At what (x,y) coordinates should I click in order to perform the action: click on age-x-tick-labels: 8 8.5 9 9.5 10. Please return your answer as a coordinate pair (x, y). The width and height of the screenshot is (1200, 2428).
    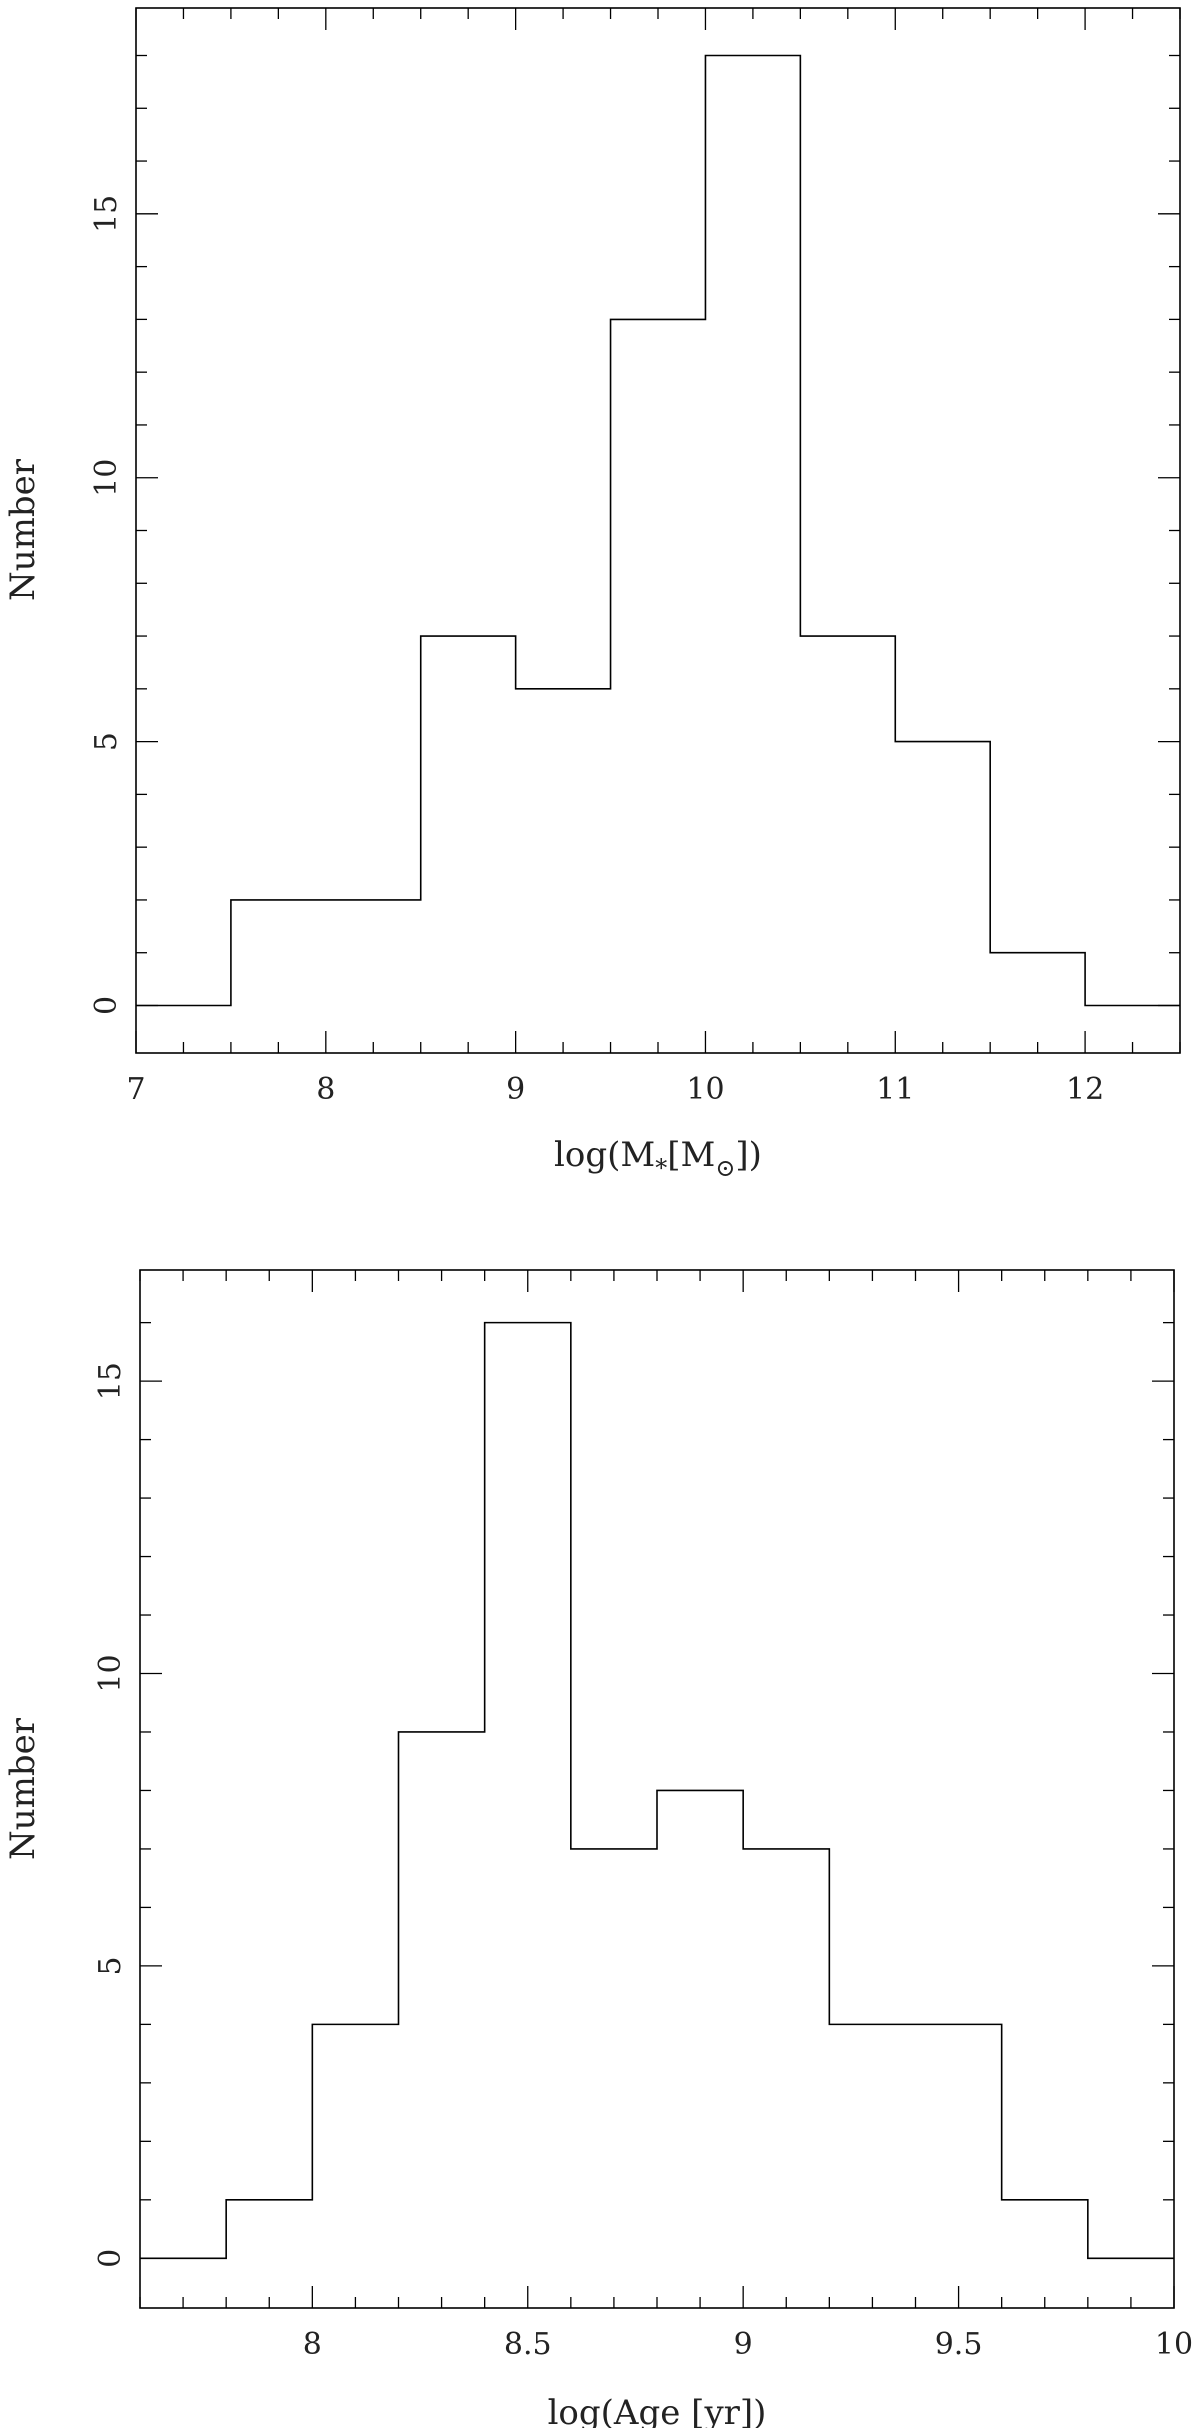
    Looking at the image, I should click on (748, 2344).